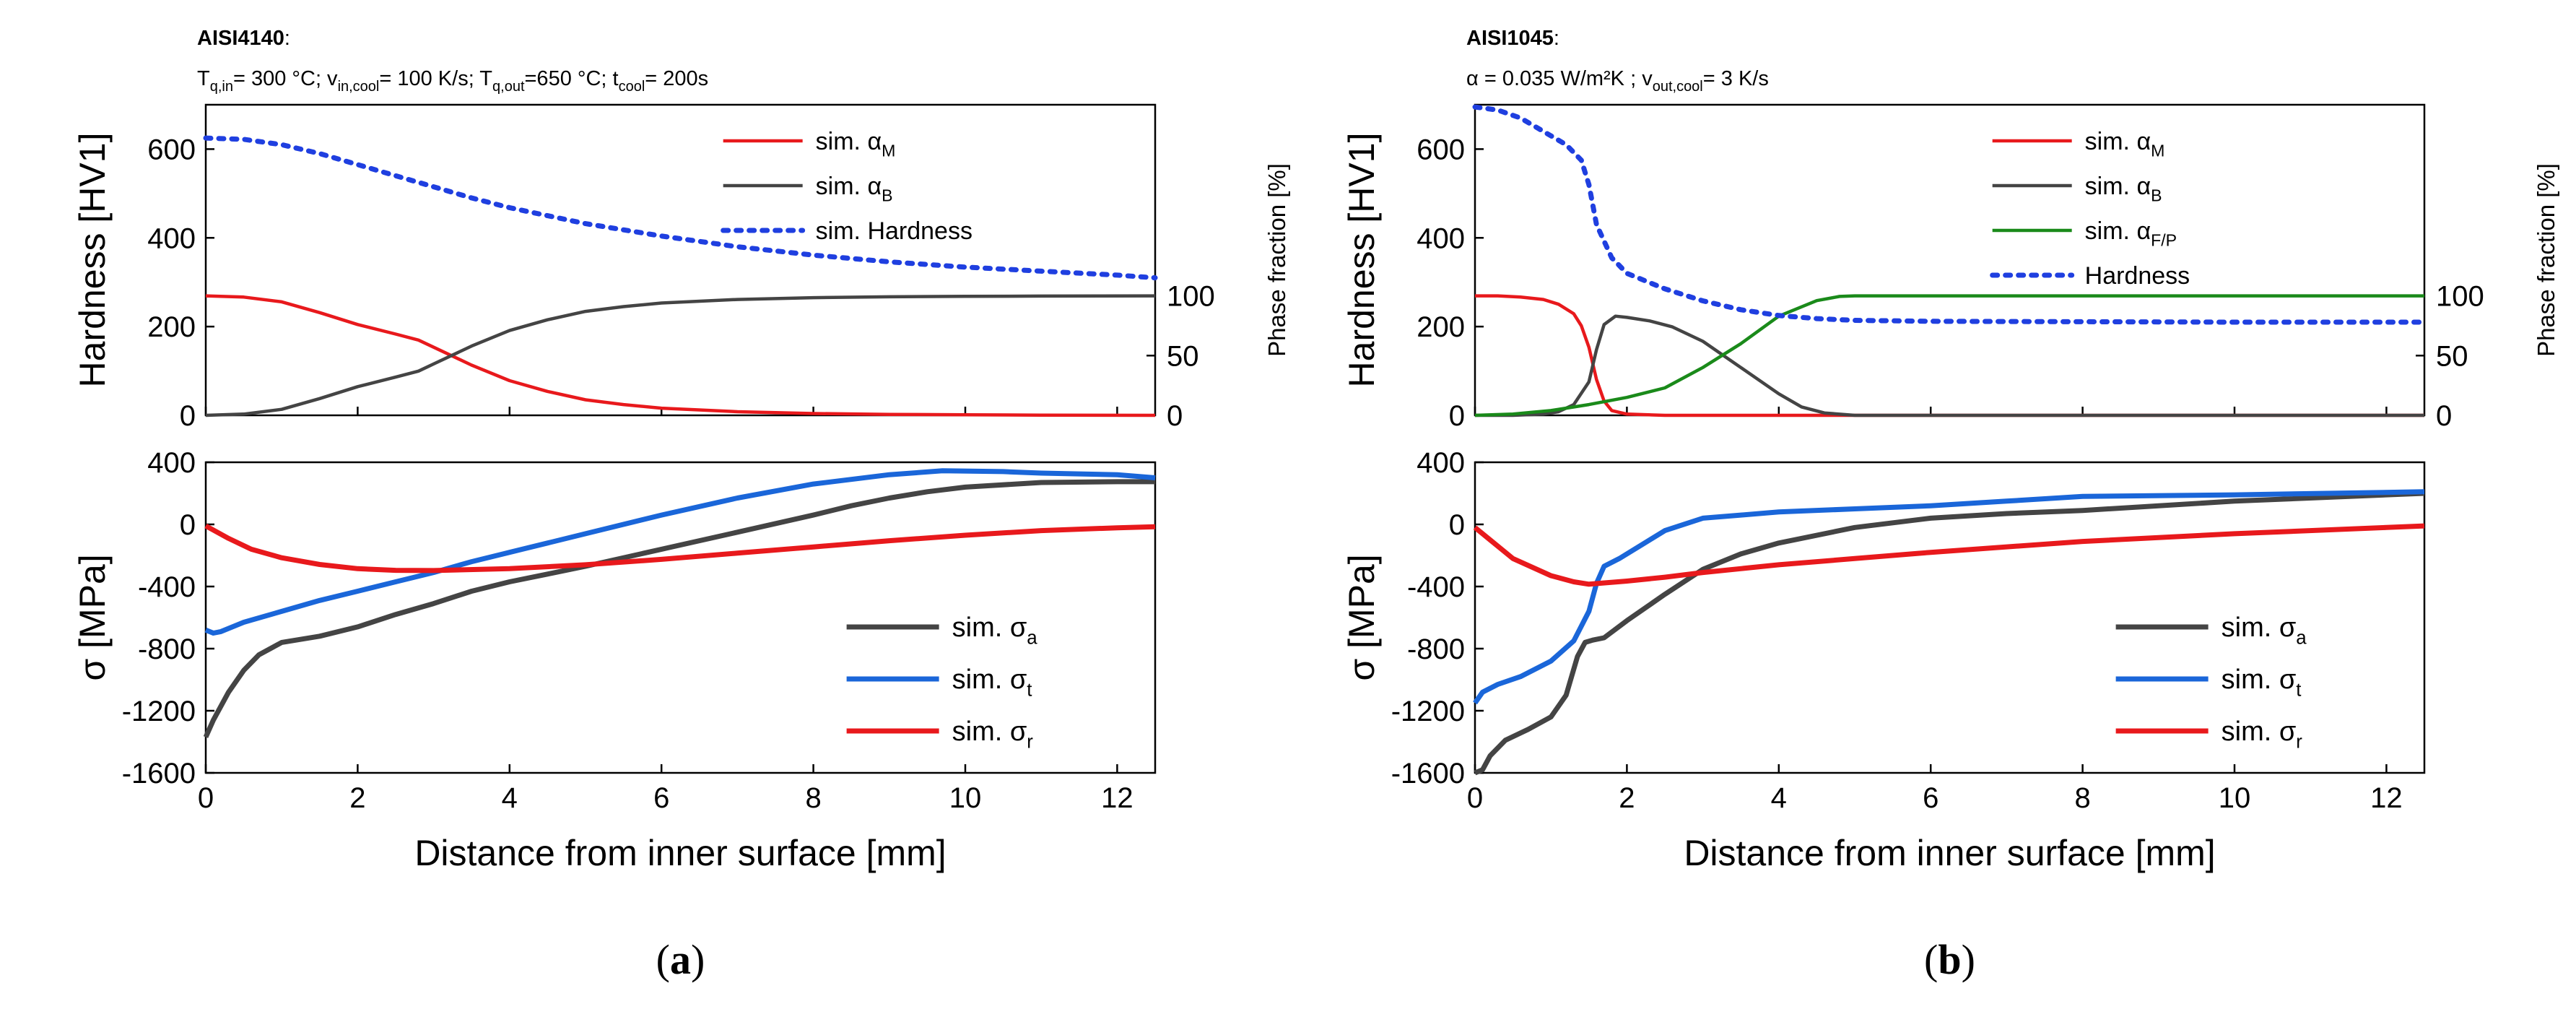 The image size is (2576, 1017). I want to click on series-line-sim-r, so click(1949, 555).